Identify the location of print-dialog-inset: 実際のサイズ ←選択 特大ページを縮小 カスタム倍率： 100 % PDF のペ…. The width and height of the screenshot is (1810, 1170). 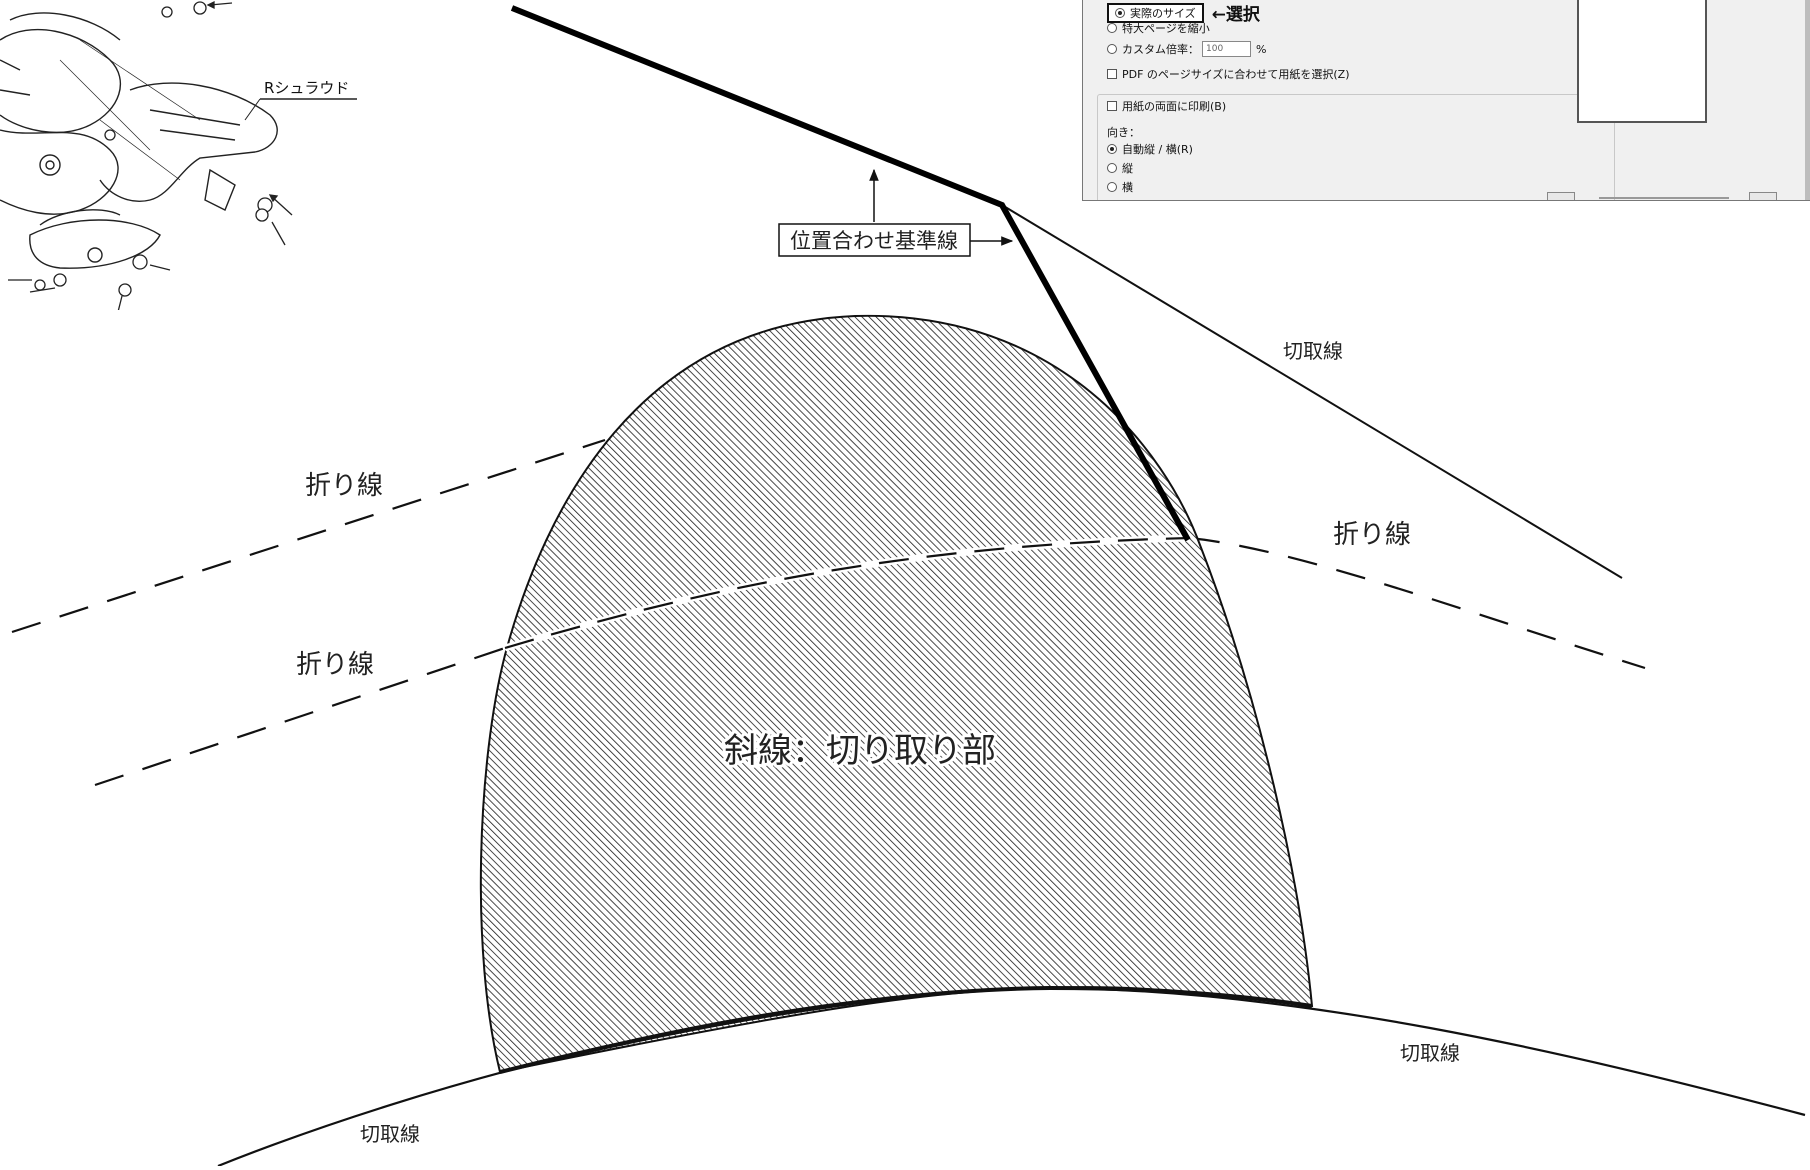
(1446, 100).